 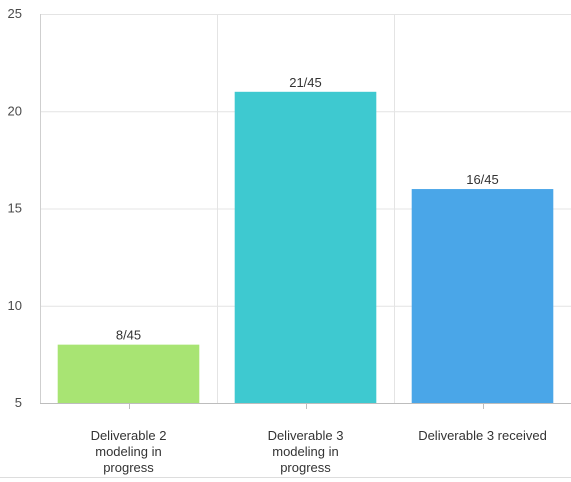 What do you see at coordinates (15, 110) in the screenshot?
I see `y-tick-label: 20` at bounding box center [15, 110].